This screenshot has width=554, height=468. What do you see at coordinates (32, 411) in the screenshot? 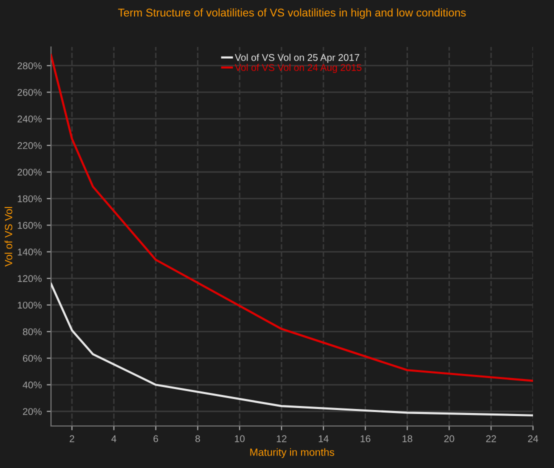
I see `y-tick-label: 20%` at bounding box center [32, 411].